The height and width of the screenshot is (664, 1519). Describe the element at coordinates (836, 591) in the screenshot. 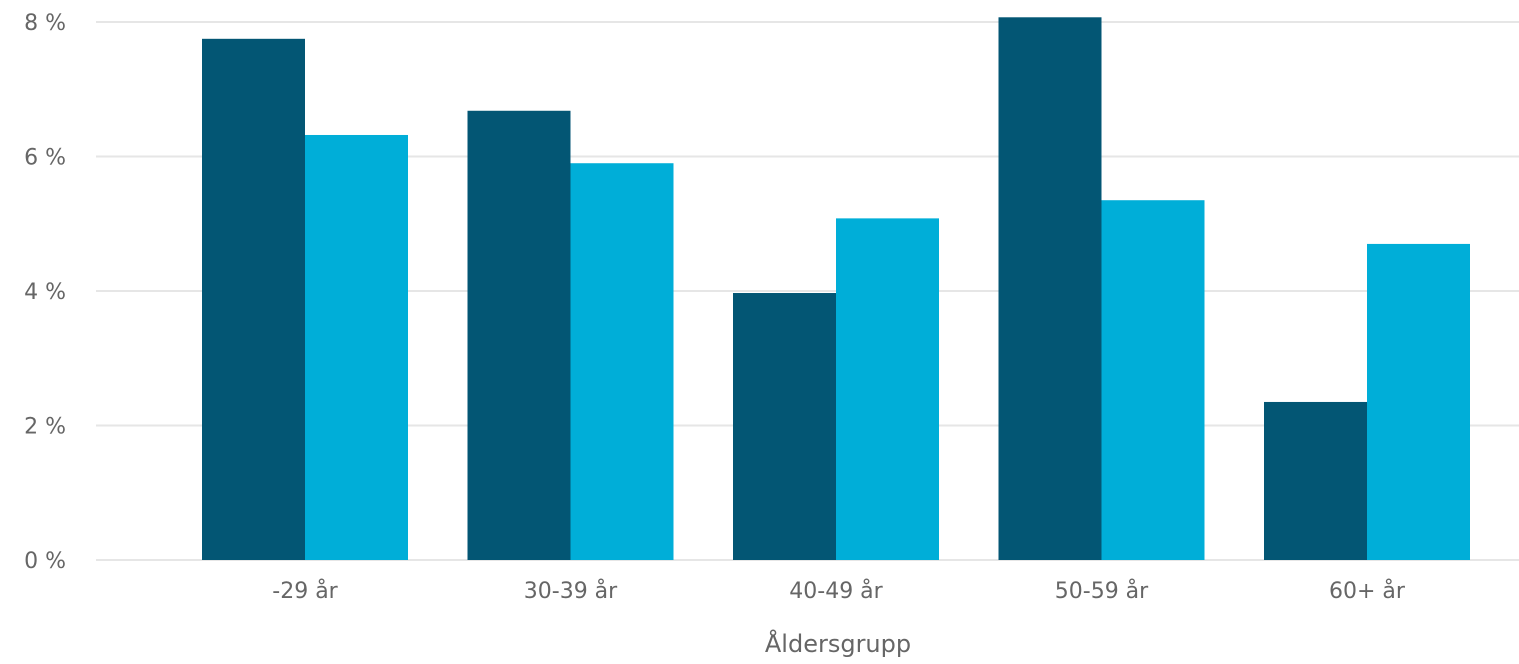

I see `x-tick-label: 40-49 år` at that location.